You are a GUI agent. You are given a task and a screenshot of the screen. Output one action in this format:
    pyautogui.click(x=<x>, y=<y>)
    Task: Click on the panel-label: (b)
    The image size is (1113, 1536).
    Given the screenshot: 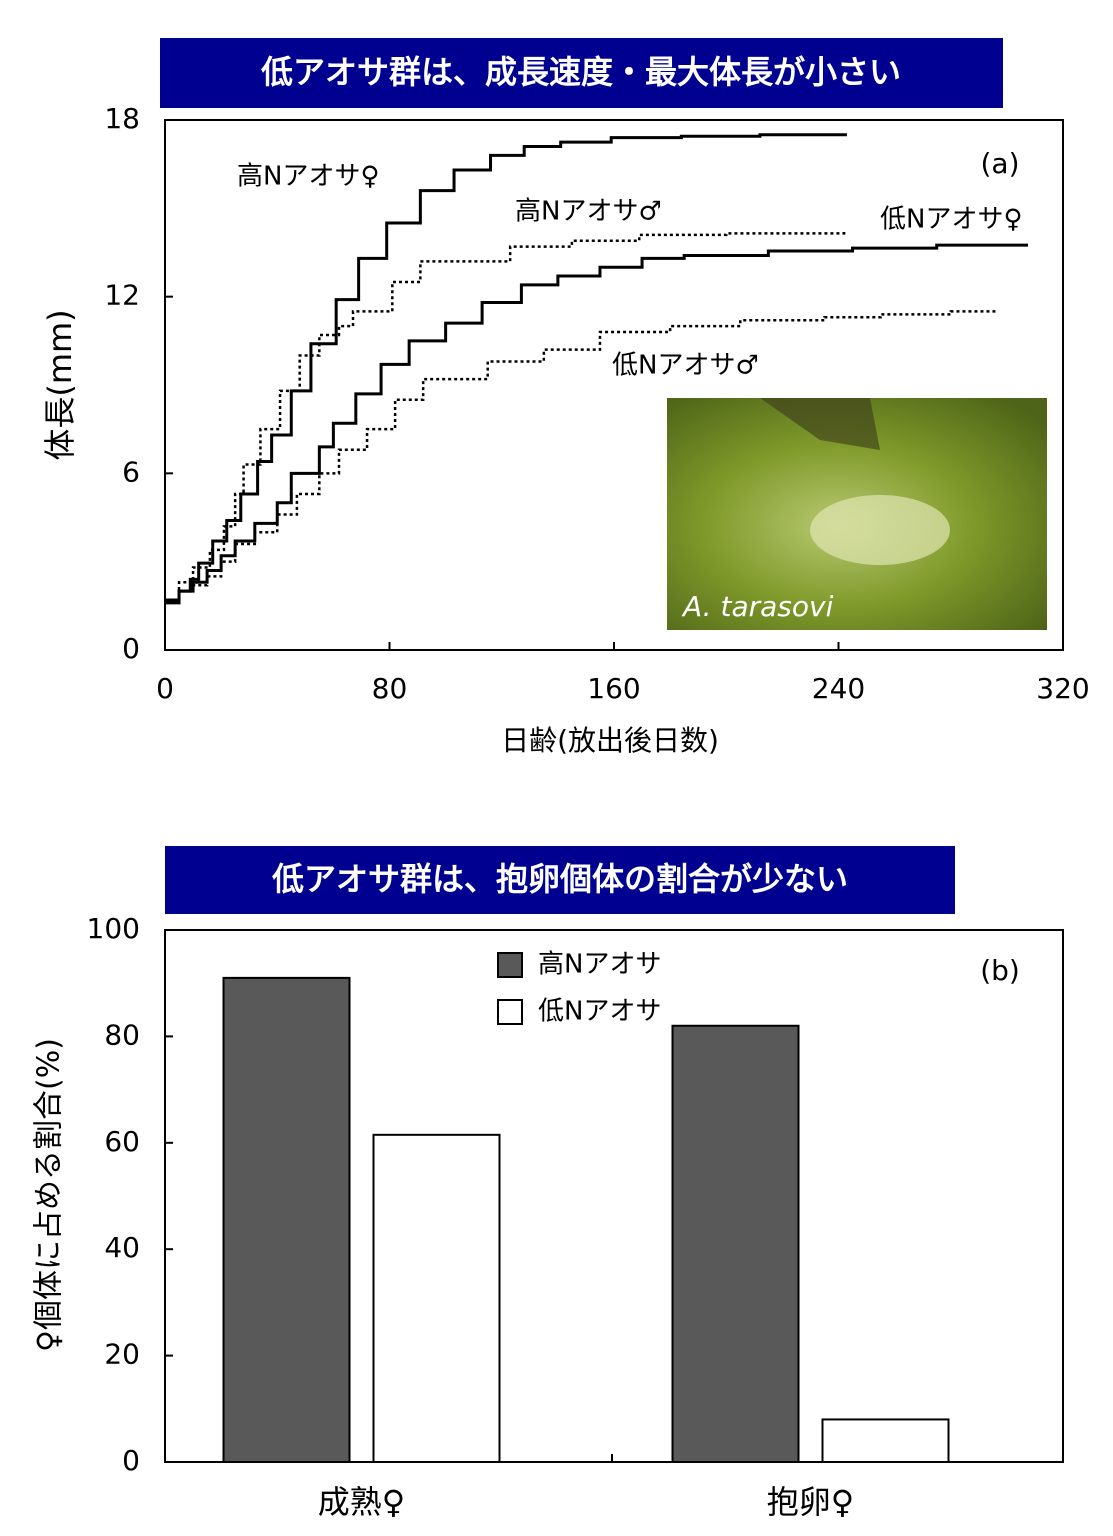 What is the action you would take?
    pyautogui.click(x=1000, y=970)
    